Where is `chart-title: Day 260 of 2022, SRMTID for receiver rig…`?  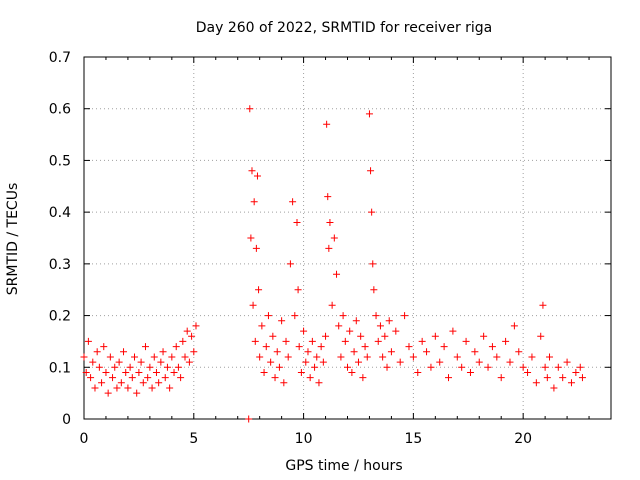
chart-title: Day 260 of 2022, SRMTID for receiver rig… is located at coordinates (344, 28).